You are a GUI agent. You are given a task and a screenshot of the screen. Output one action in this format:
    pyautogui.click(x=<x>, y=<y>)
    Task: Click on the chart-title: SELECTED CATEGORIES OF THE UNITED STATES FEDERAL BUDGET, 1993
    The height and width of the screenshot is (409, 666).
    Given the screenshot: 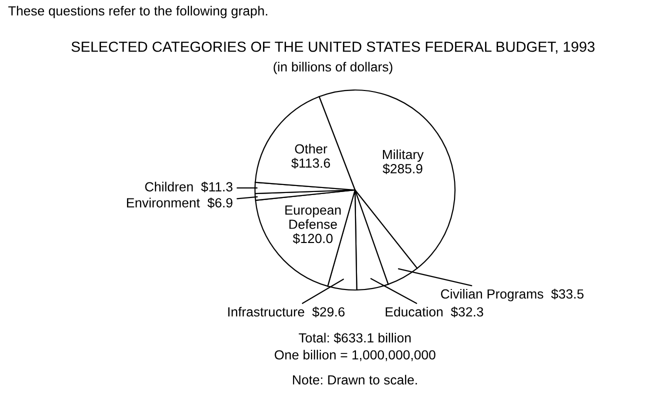 What is the action you would take?
    pyautogui.click(x=333, y=48)
    